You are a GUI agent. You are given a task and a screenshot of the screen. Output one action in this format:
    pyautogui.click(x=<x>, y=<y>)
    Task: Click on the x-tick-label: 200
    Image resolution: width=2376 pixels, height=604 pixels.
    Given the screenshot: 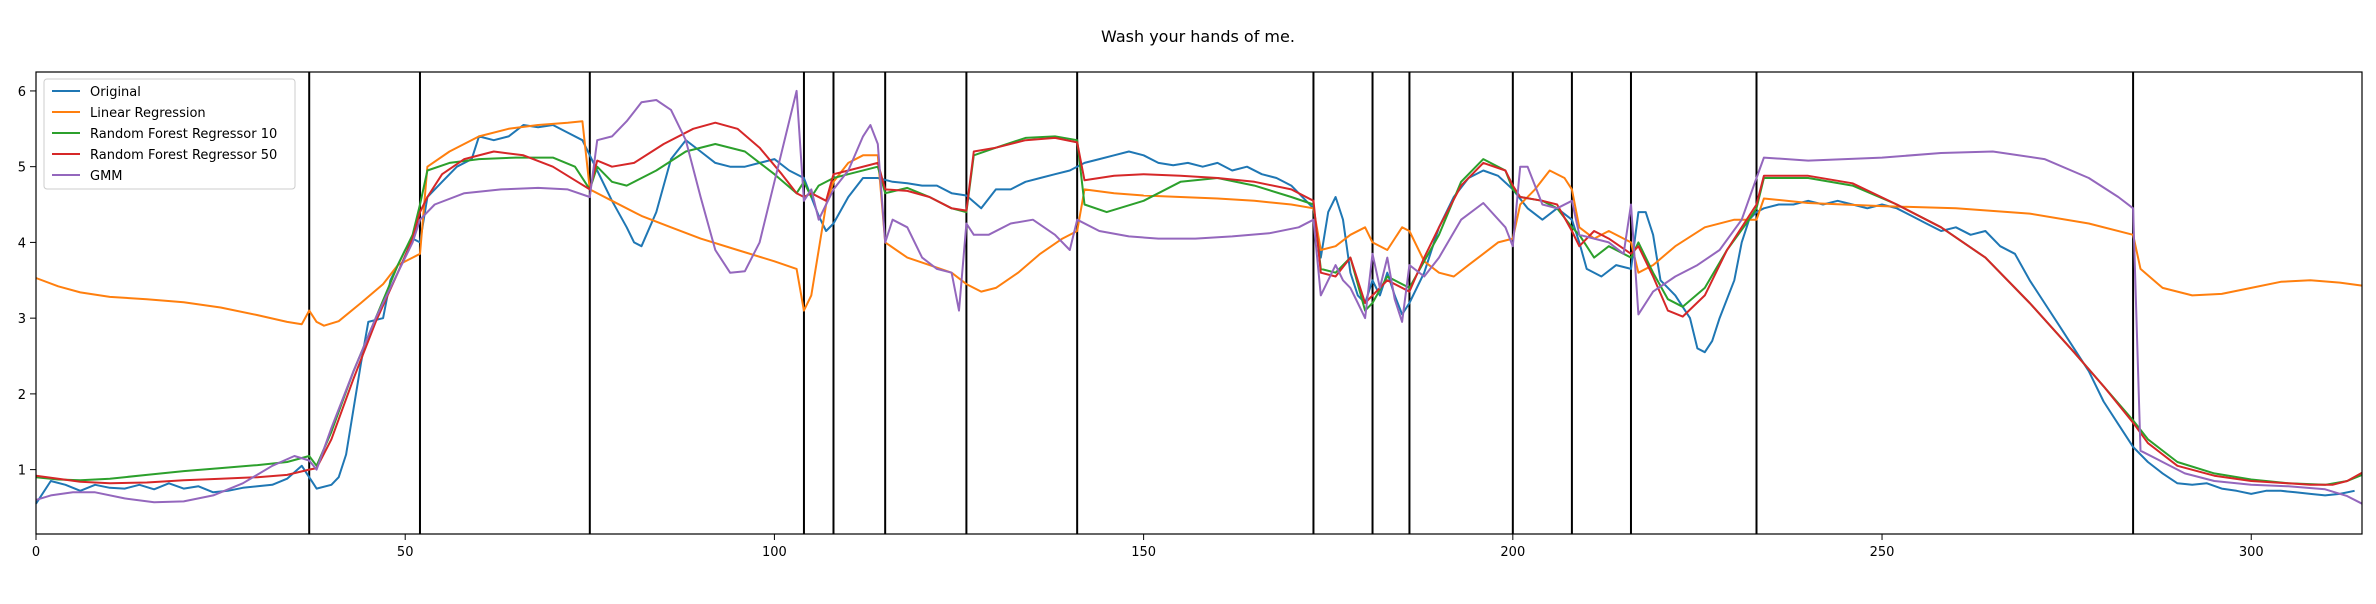 What is the action you would take?
    pyautogui.click(x=1512, y=552)
    